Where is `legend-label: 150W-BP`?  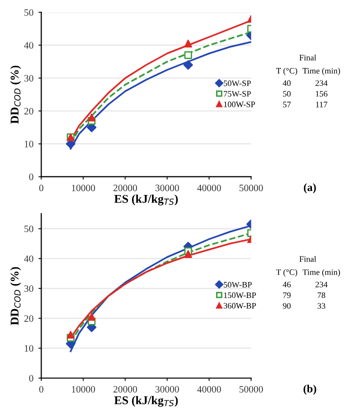
legend-label: 150W-BP is located at coordinates (240, 295).